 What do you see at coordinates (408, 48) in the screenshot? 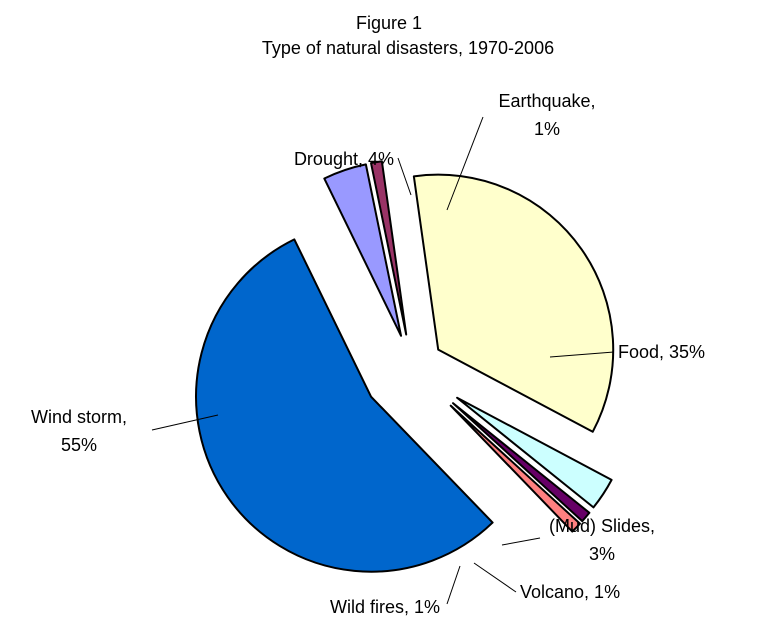
I see `chart-subtitle: Type of natural disasters, 1970-2006` at bounding box center [408, 48].